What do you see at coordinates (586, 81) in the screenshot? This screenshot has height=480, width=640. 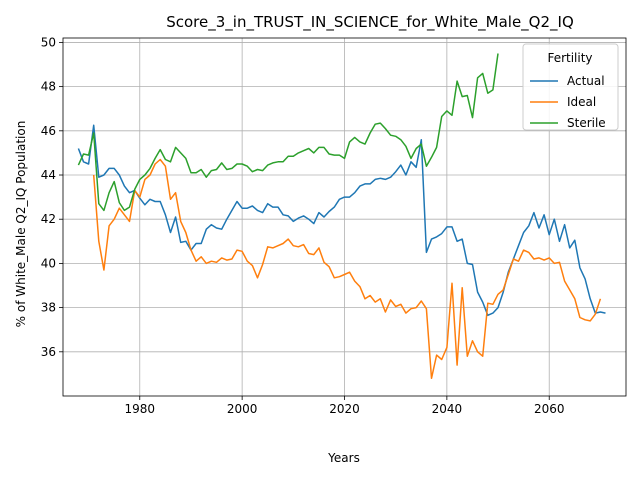 I see `legend-label-actual: Actual` at bounding box center [586, 81].